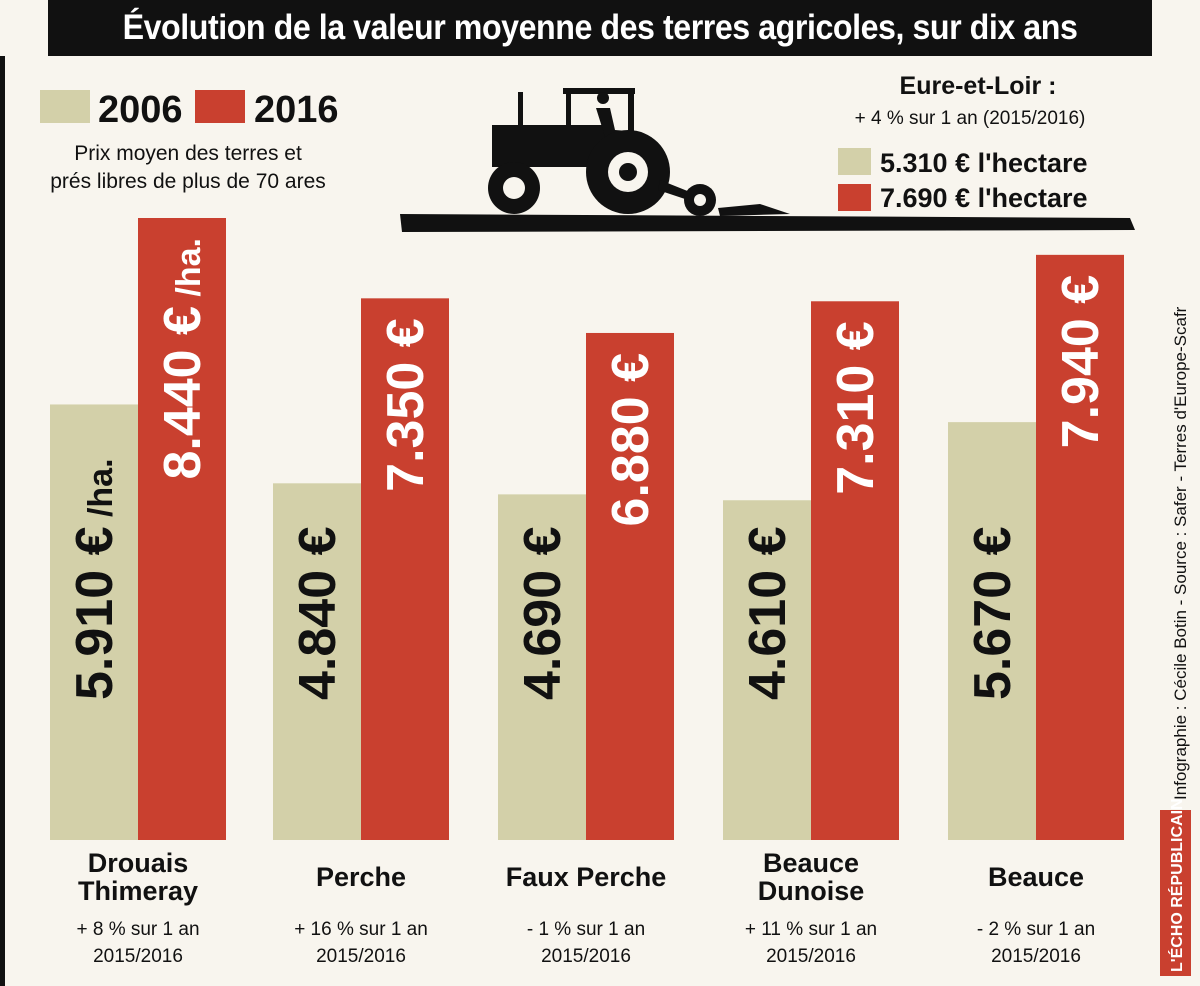  Describe the element at coordinates (138, 863) in the screenshot. I see `category-label-1: Drouais` at that location.